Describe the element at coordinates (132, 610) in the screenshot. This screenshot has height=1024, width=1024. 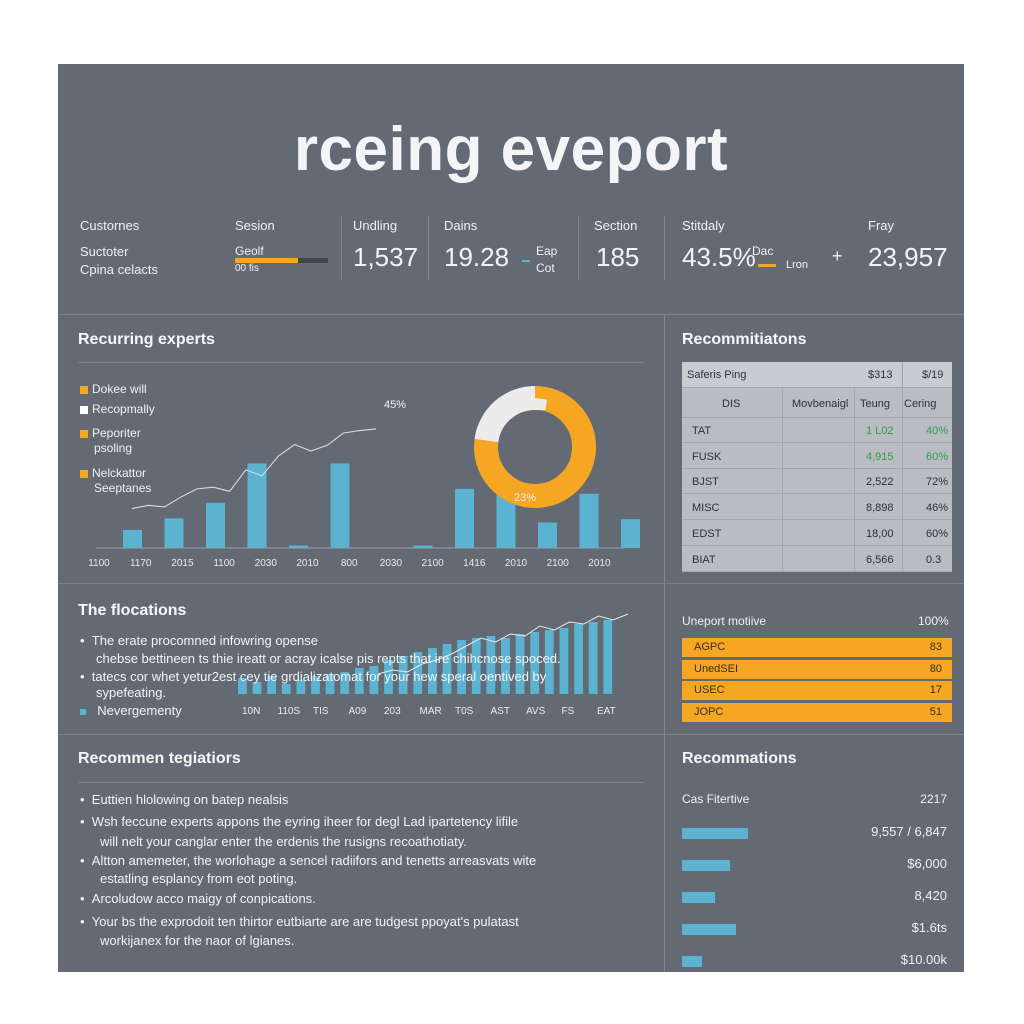
I see `flocations-title: The flocations` at that location.